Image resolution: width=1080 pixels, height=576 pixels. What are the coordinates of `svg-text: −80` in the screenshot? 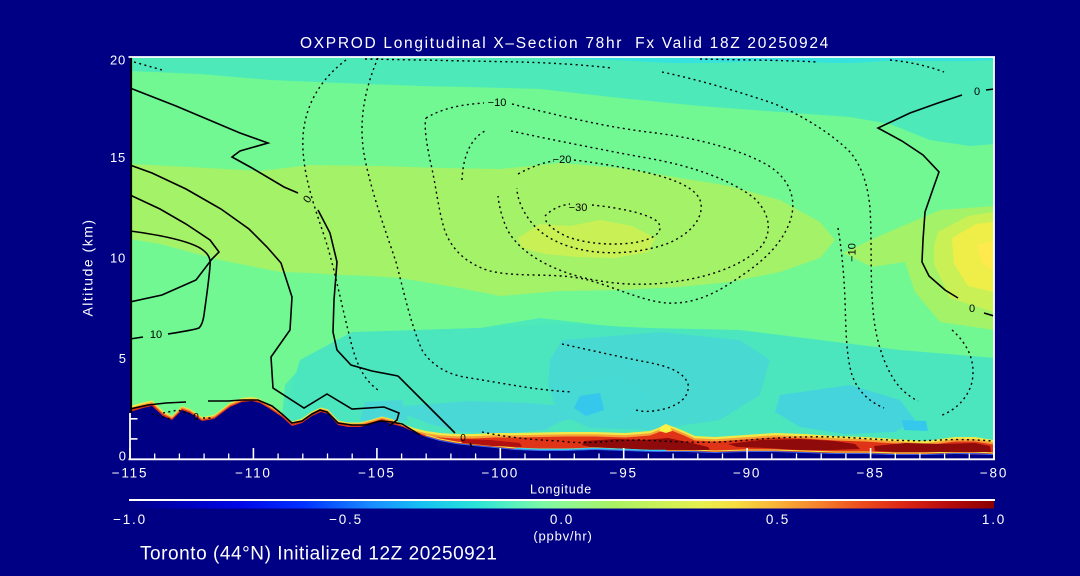 It's located at (994, 473).